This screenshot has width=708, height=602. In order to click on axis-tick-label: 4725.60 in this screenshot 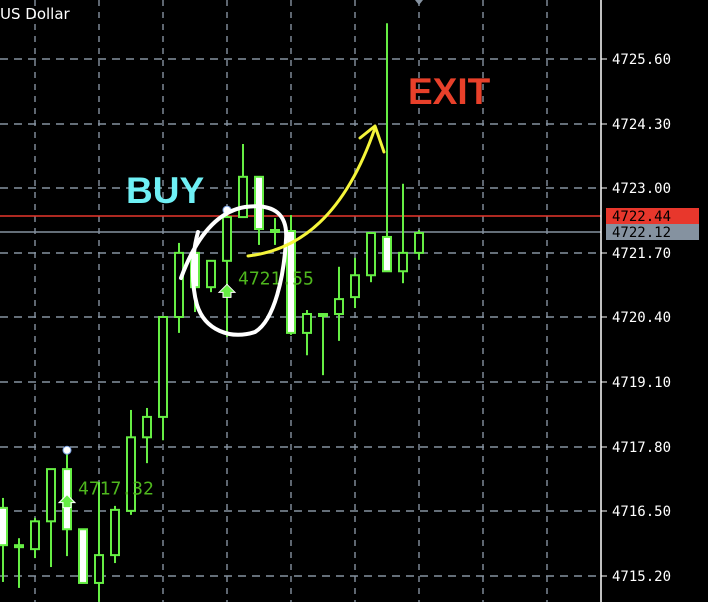, I will do `click(641, 60)`.